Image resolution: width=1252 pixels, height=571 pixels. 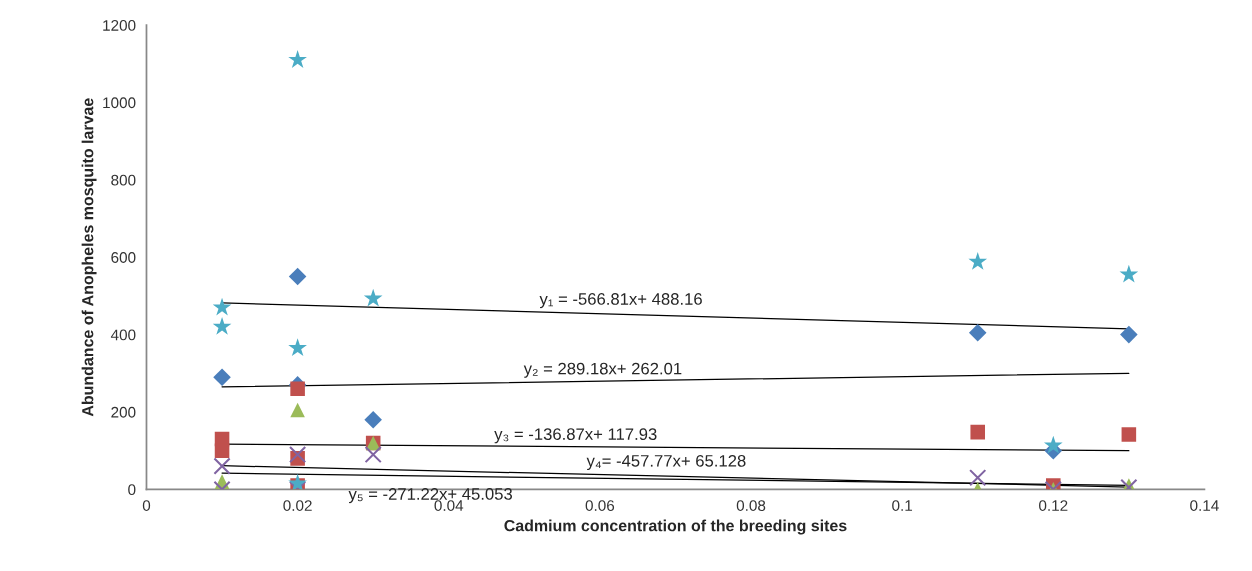 I want to click on y-tick-label: 400, so click(x=123, y=335).